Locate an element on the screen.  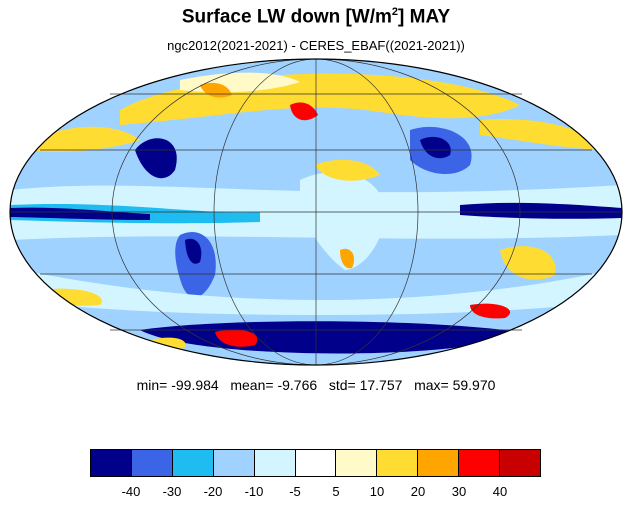
africa-pale is located at coordinates (342, 221).